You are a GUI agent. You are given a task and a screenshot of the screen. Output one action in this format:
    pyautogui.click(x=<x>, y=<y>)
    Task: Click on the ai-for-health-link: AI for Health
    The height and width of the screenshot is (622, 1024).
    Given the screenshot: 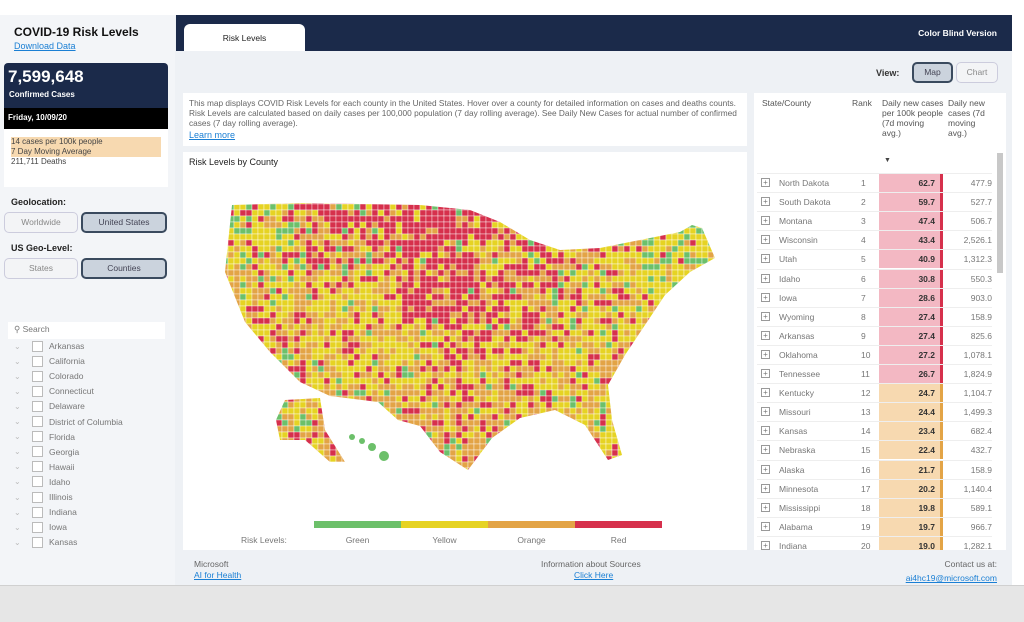 What is the action you would take?
    pyautogui.click(x=218, y=575)
    